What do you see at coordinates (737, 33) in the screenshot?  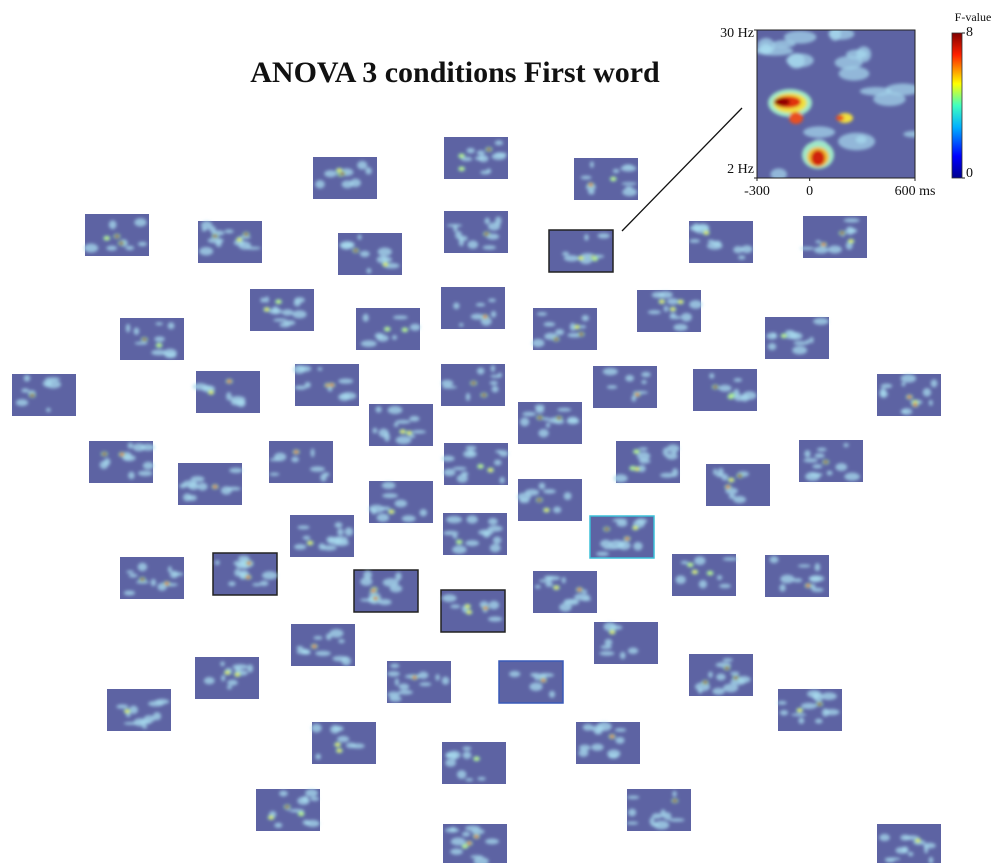 I see `y-tick-label: 30 Hz` at bounding box center [737, 33].